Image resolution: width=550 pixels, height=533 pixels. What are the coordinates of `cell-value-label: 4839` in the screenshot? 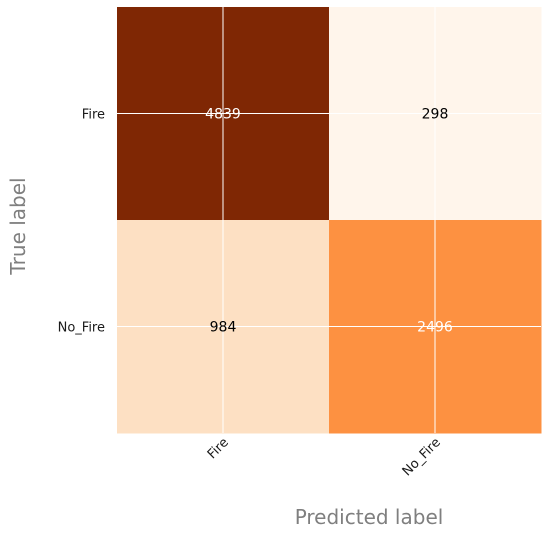 It's located at (223, 115).